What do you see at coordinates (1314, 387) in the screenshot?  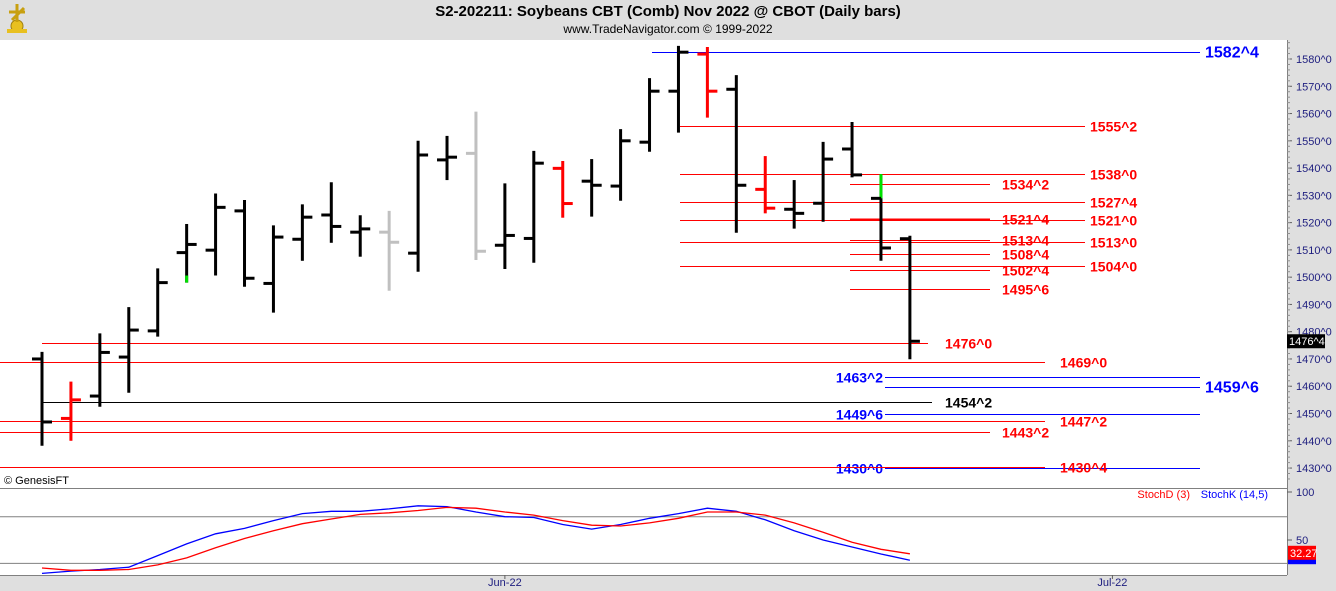 I see `price-tick-label: 1460^0` at bounding box center [1314, 387].